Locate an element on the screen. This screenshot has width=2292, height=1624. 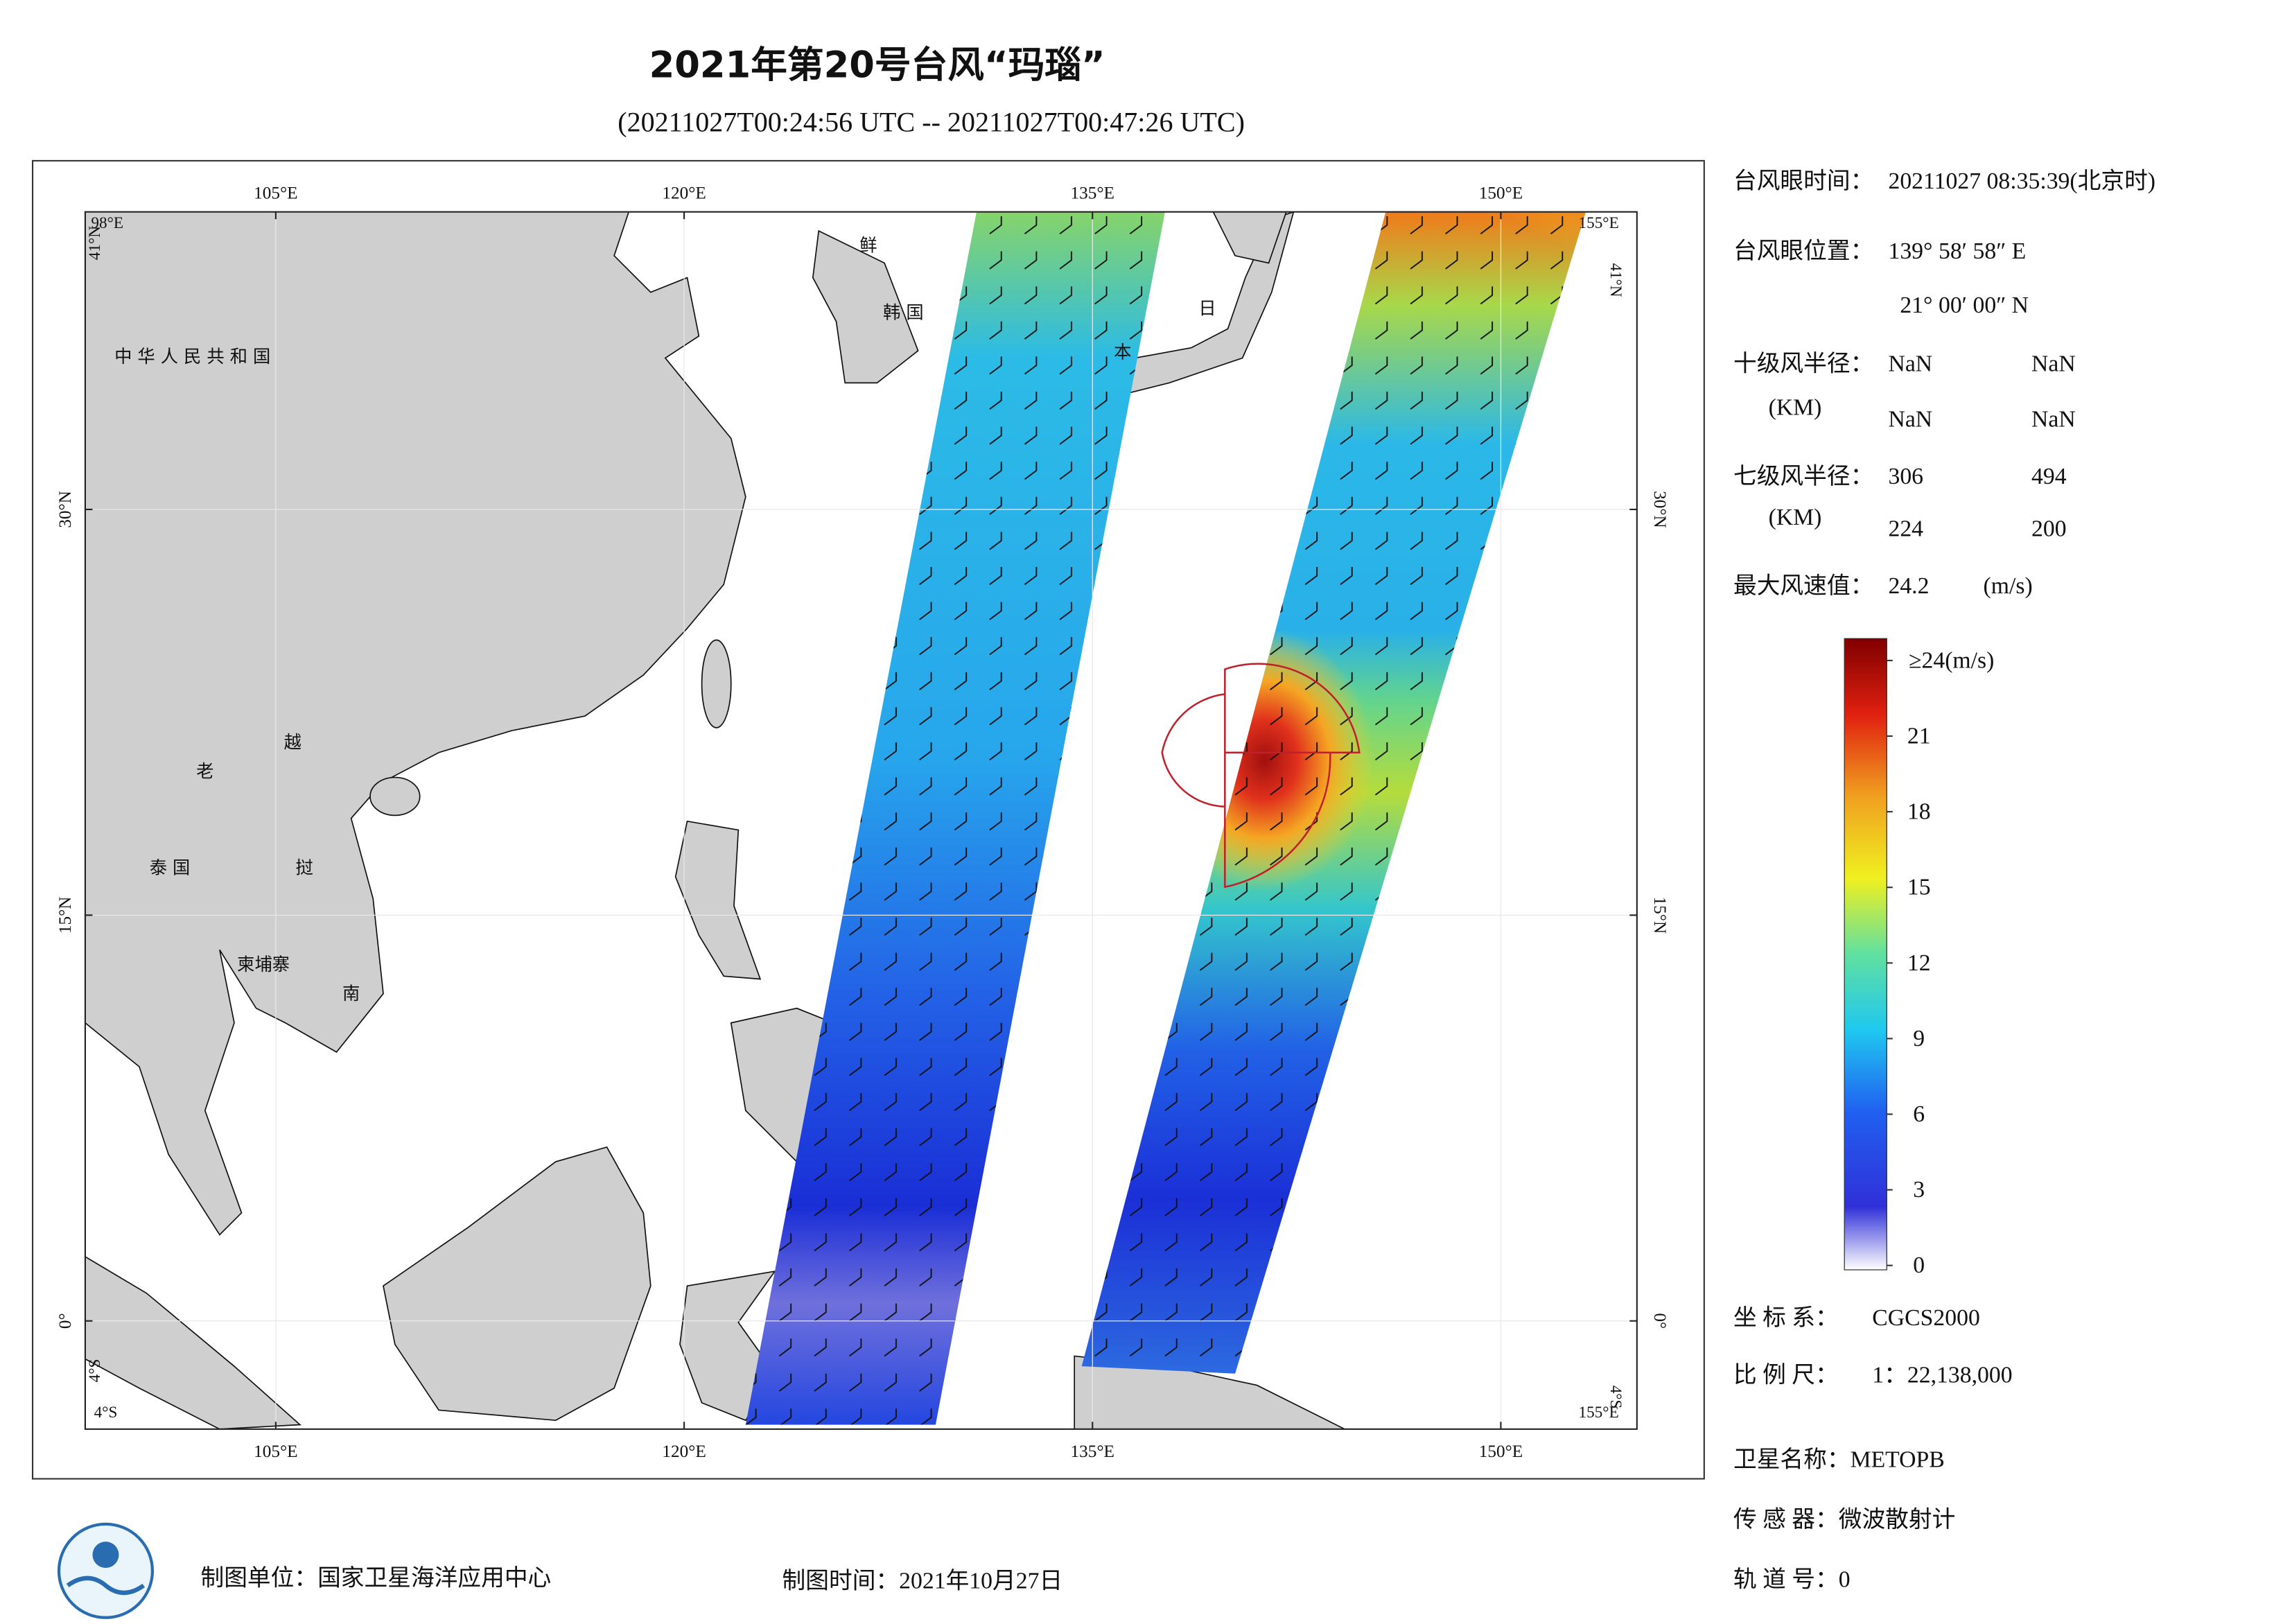
corner-label: 98°E is located at coordinates (107, 223).